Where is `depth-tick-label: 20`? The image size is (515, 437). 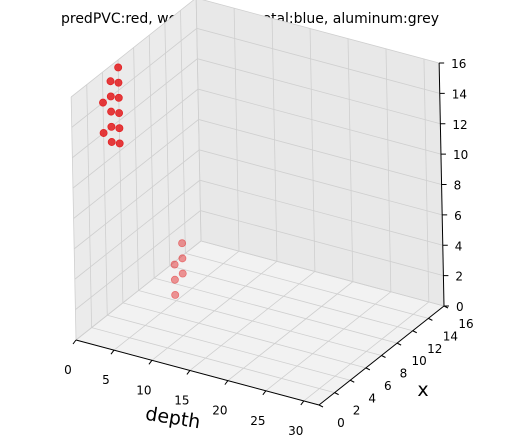 depth-tick-label: 20 is located at coordinates (219, 411).